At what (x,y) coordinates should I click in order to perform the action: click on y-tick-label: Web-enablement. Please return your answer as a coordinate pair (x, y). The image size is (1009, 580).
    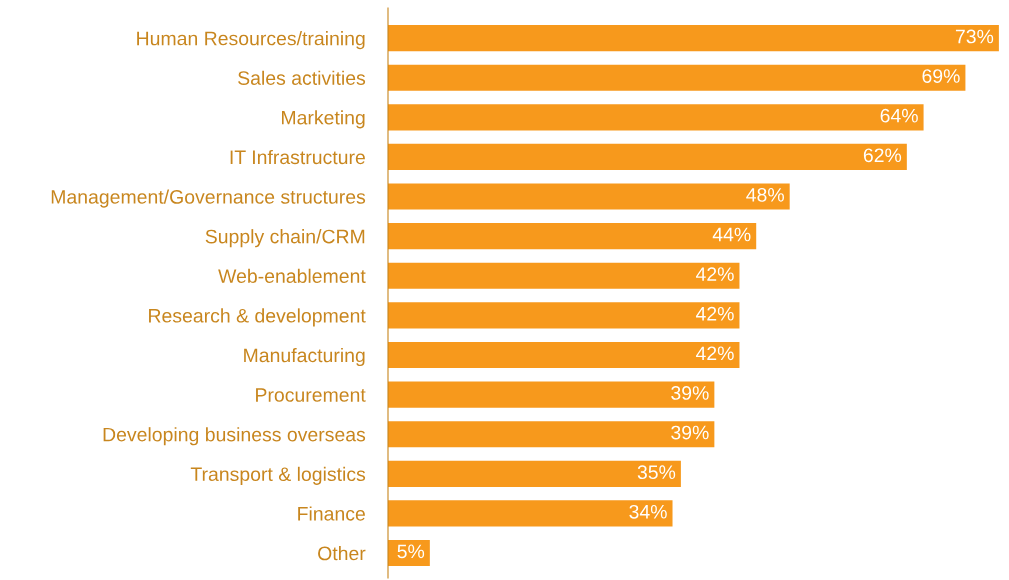
    Looking at the image, I should click on (292, 276).